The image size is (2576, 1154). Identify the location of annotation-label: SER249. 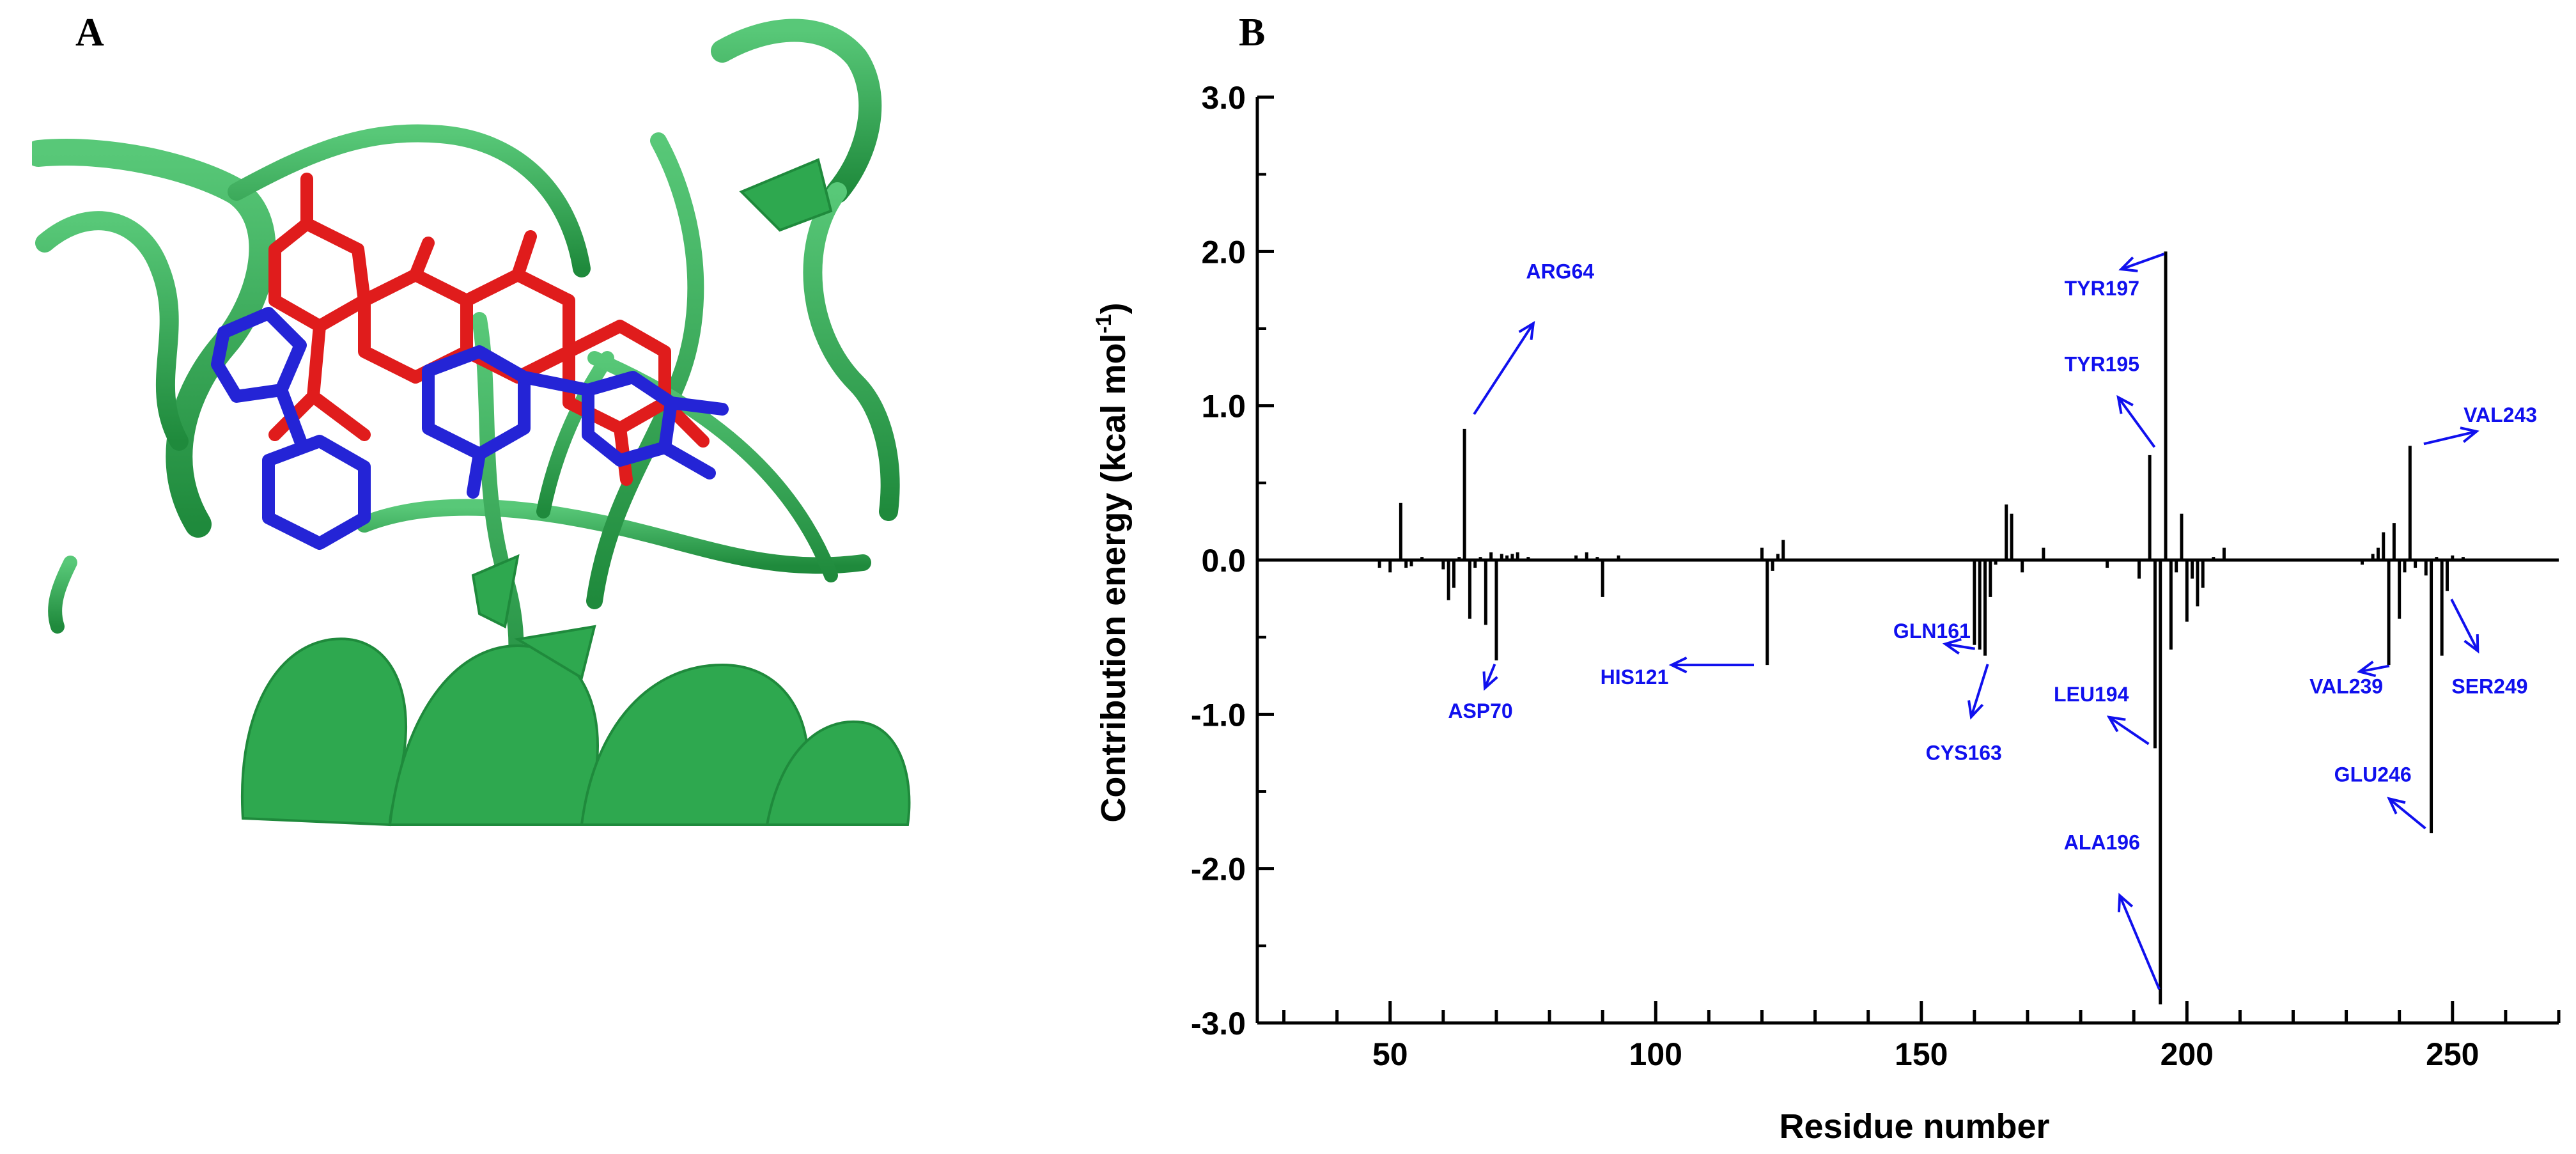
(2489, 686).